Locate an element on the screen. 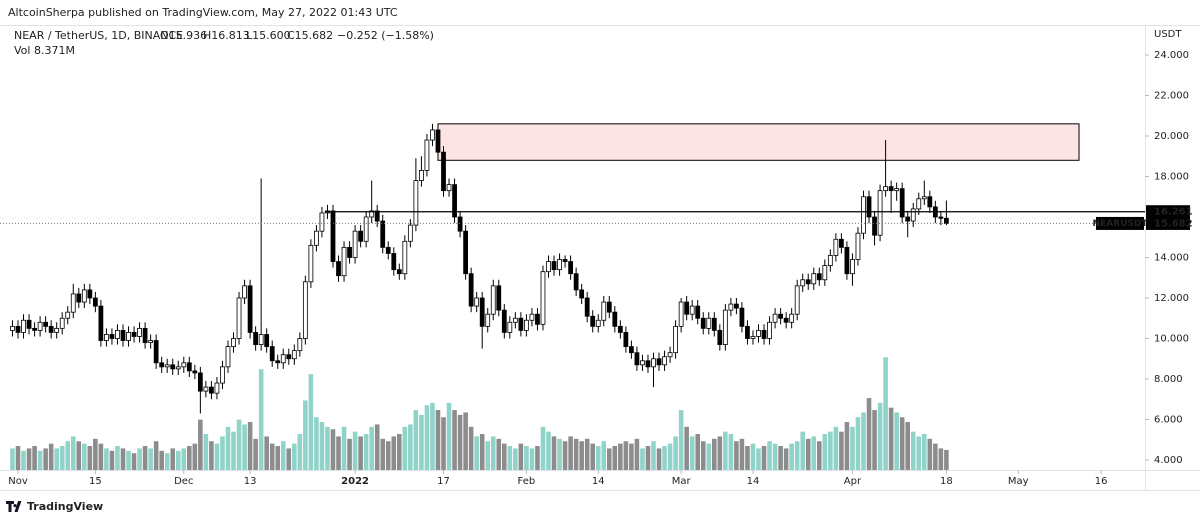  x-tick-label: 14 is located at coordinates (753, 481).